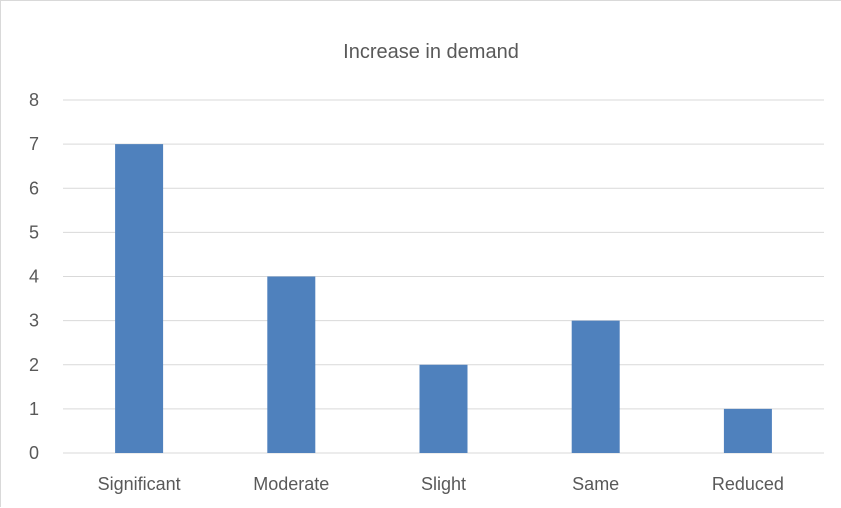  I want to click on y-tick-label: 2, so click(34, 365).